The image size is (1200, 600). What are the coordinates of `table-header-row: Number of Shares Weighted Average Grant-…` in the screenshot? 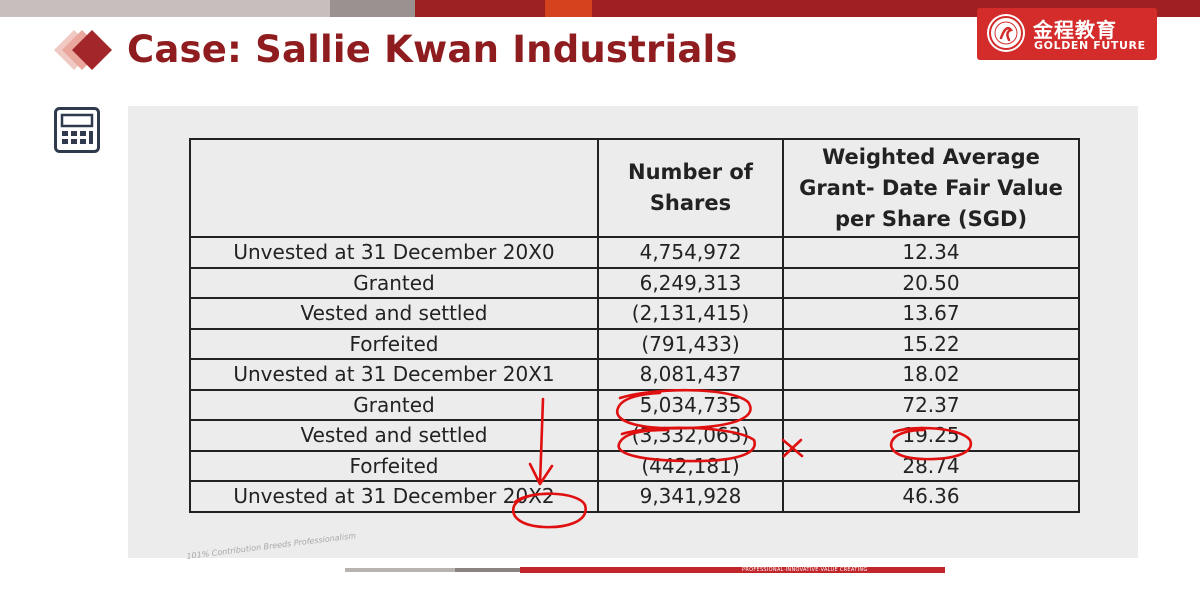 It's located at (634, 188).